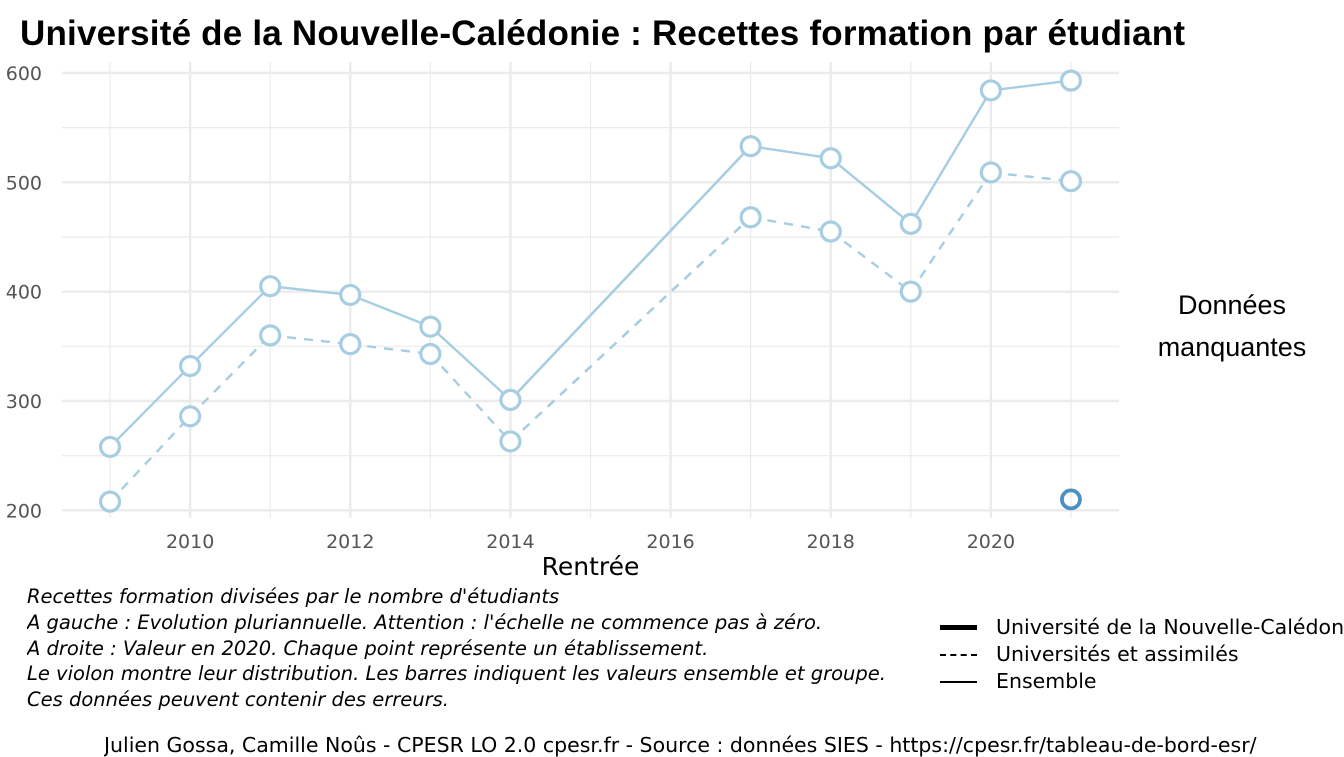 The height and width of the screenshot is (757, 1344). Describe the element at coordinates (1232, 305) in the screenshot. I see `missing-data-line-1: Données` at that location.